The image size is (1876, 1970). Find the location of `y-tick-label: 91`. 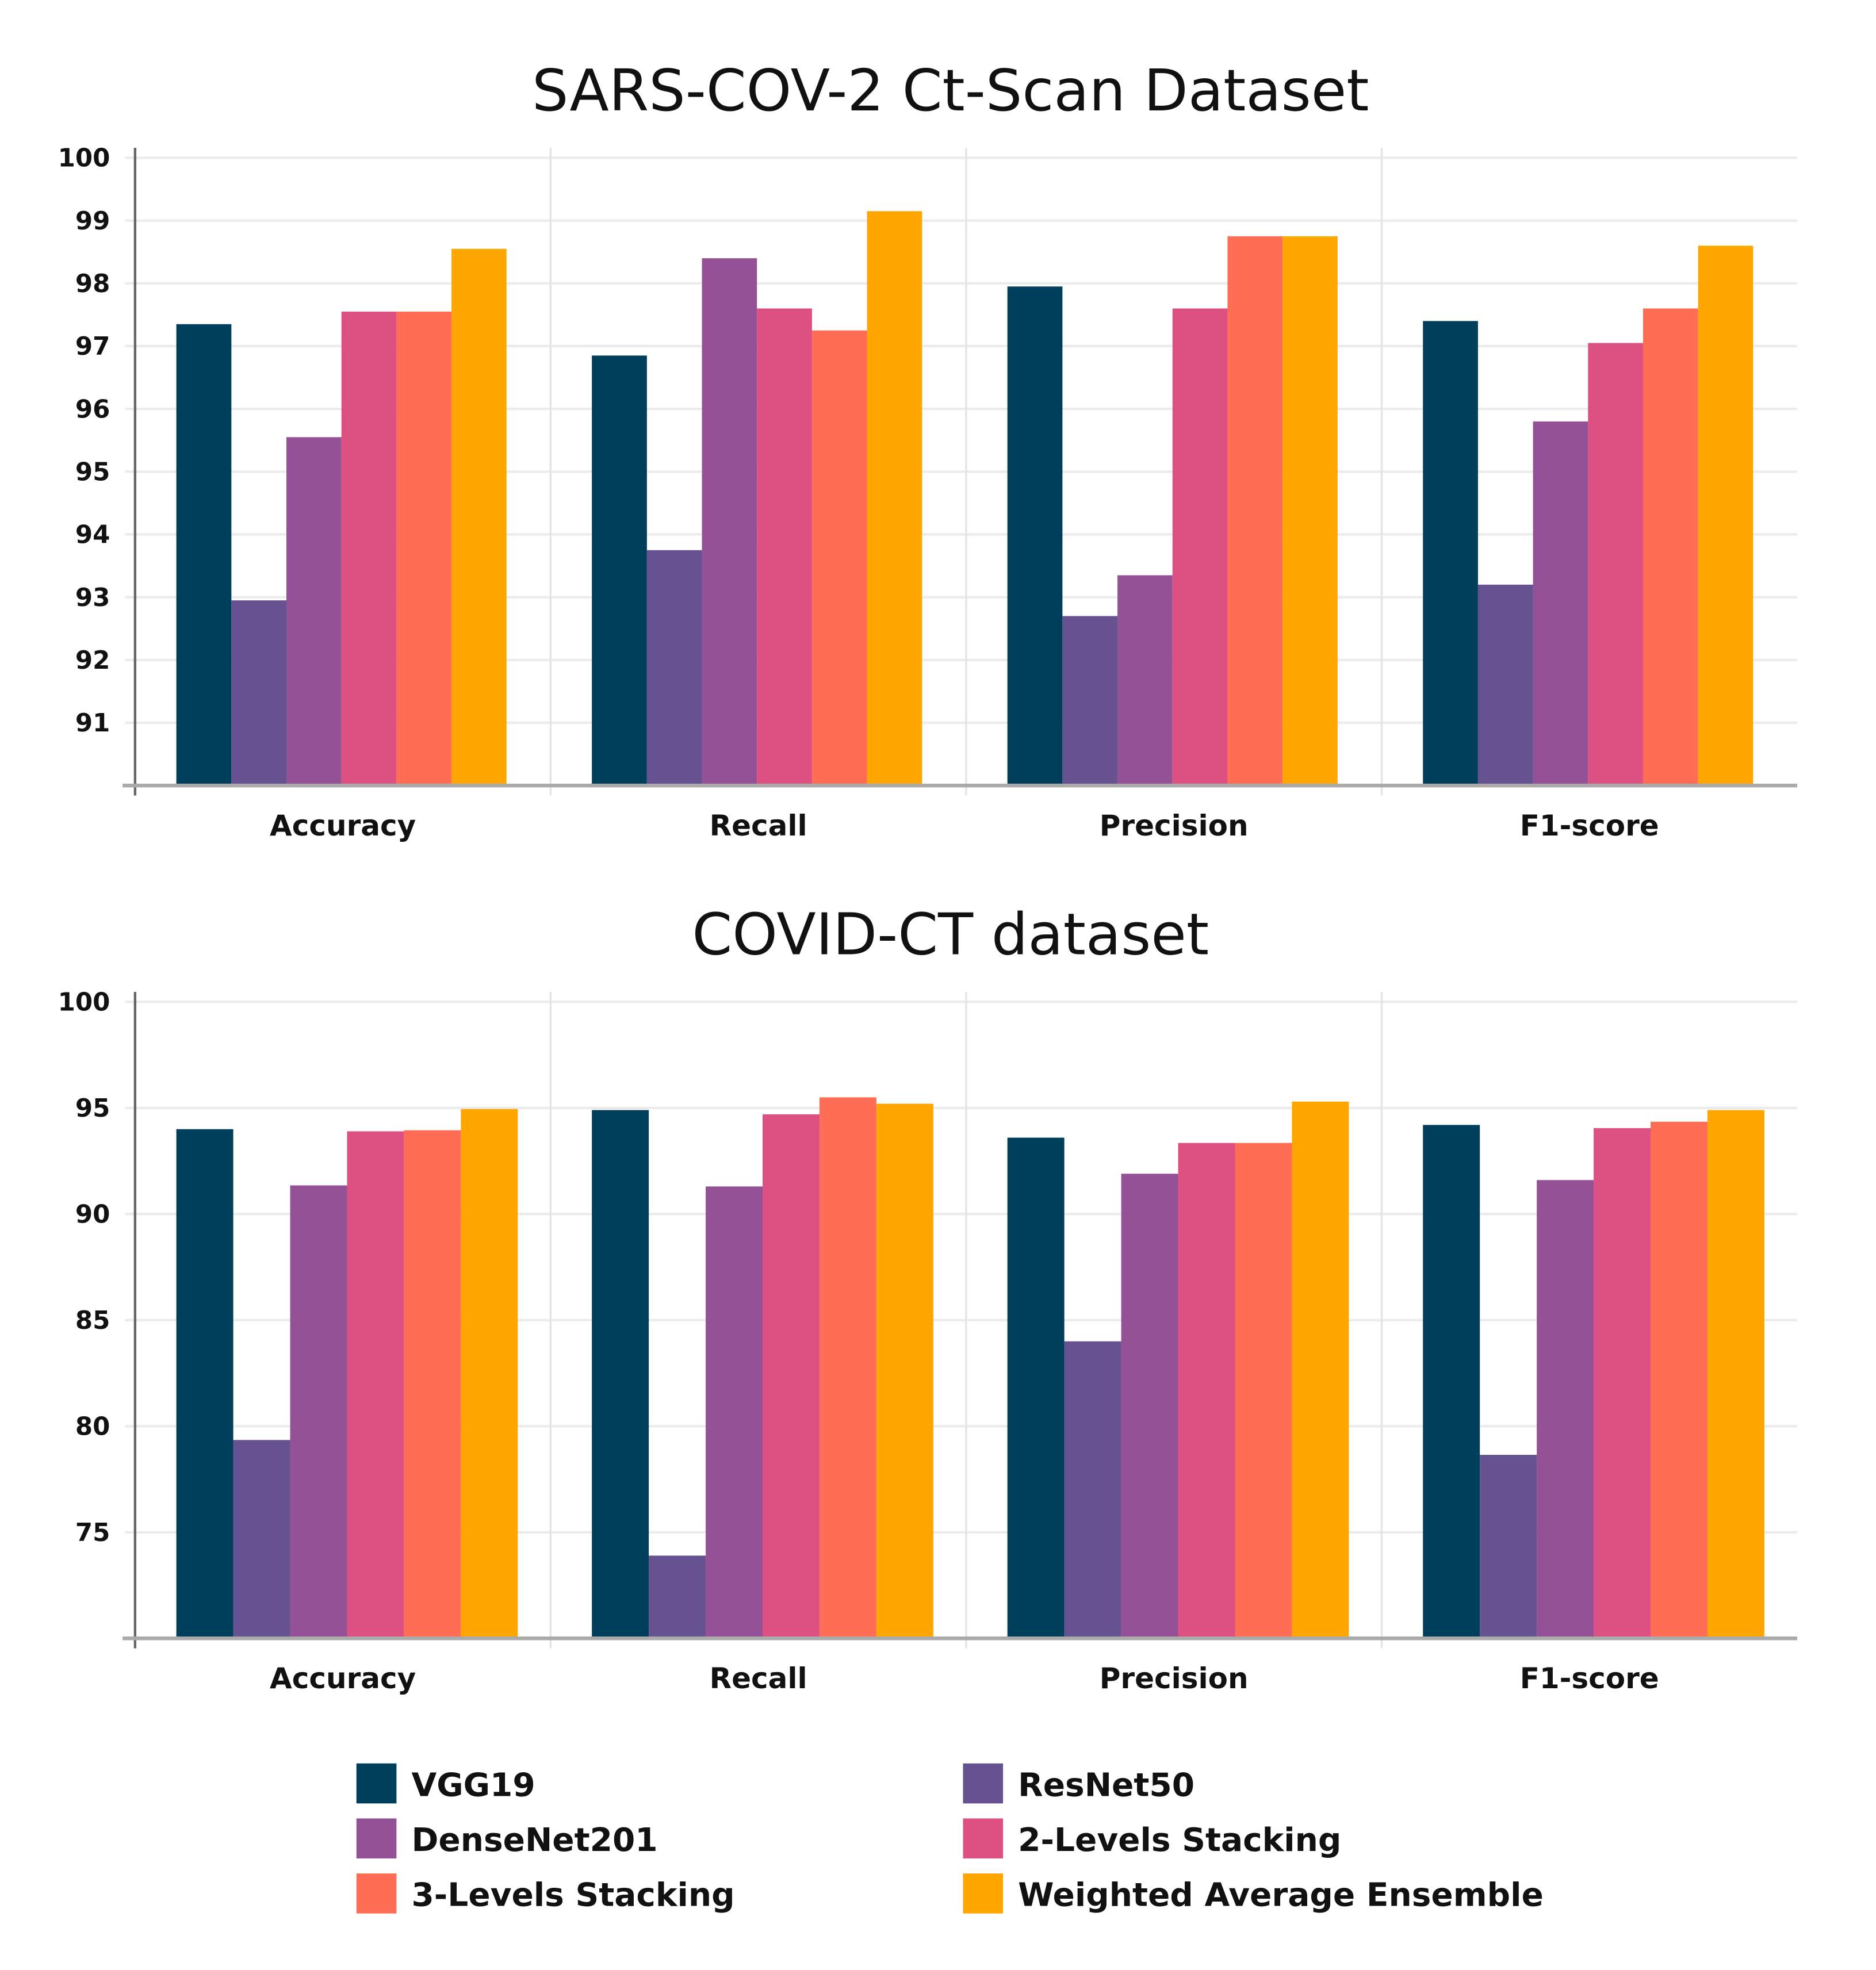

y-tick-label: 91 is located at coordinates (92, 724).